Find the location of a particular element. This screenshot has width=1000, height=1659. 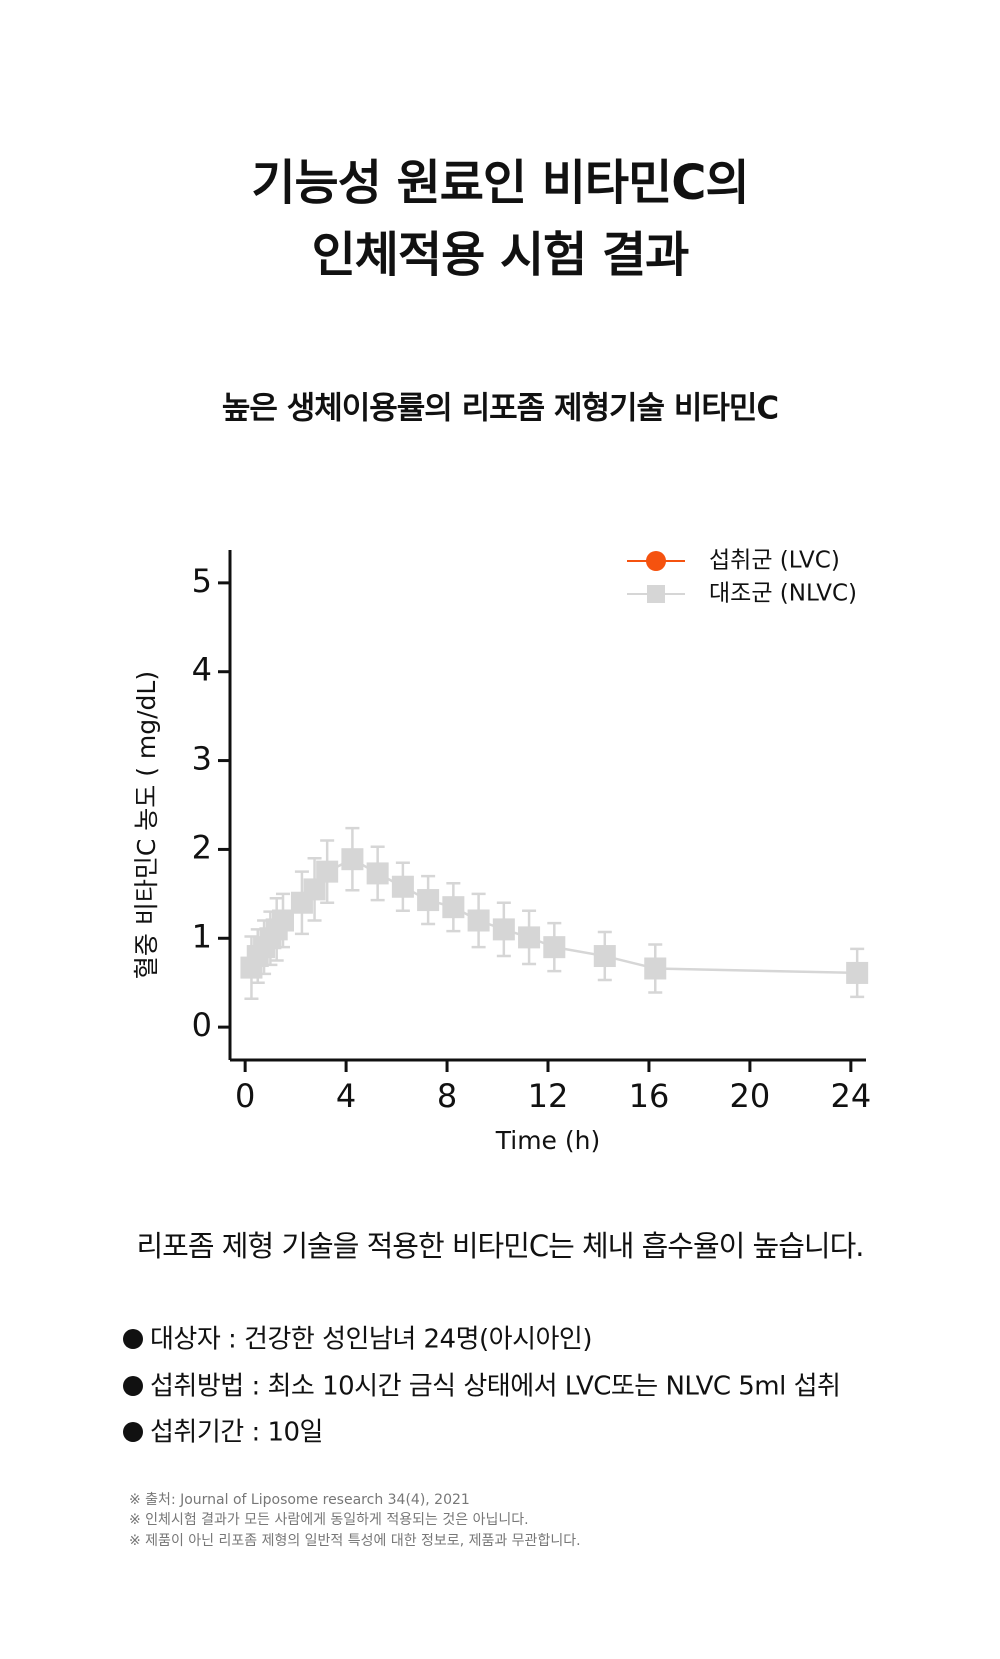

x-axis-label: Time (h) is located at coordinates (547, 1140).